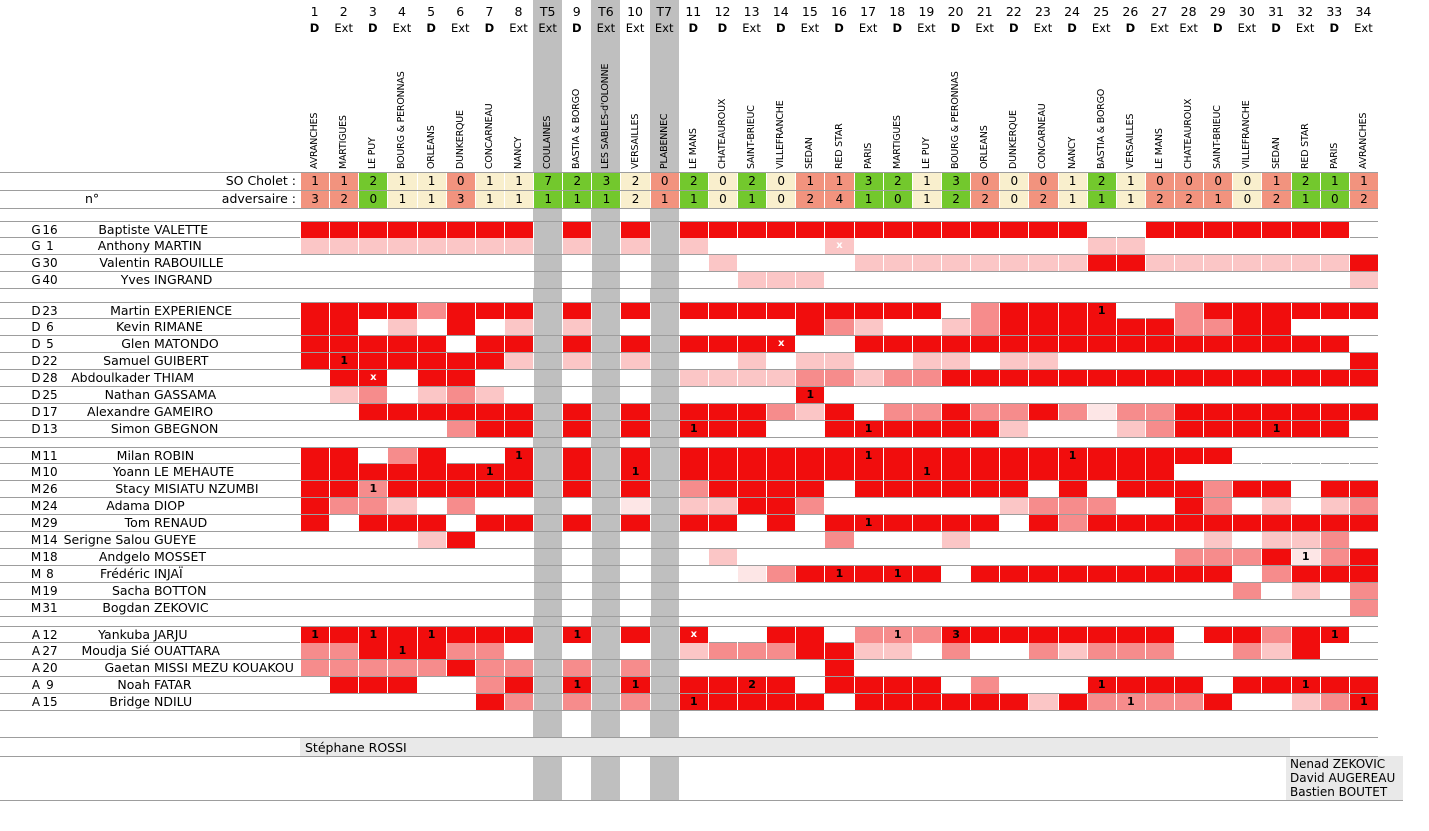  What do you see at coordinates (50, 685) in the screenshot?
I see `player-number: 9` at bounding box center [50, 685].